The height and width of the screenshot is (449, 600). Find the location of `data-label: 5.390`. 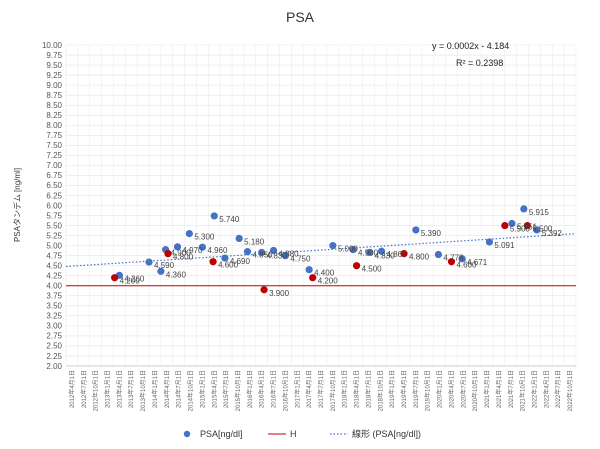

data-label: 5.390 is located at coordinates (431, 233).